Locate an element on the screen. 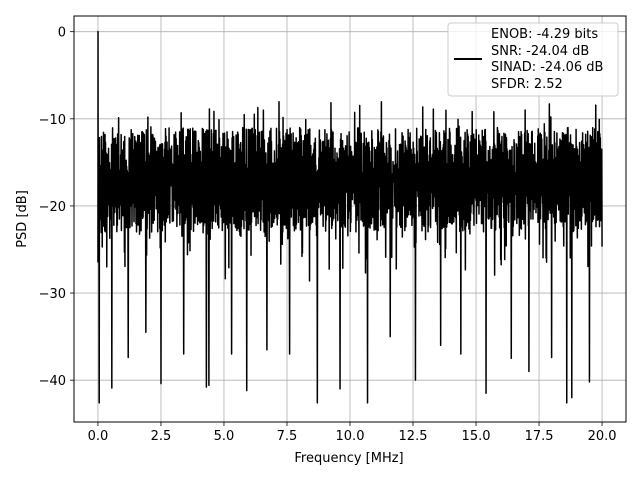 The width and height of the screenshot is (640, 480). y-tick-label: −20 is located at coordinates (52, 207).